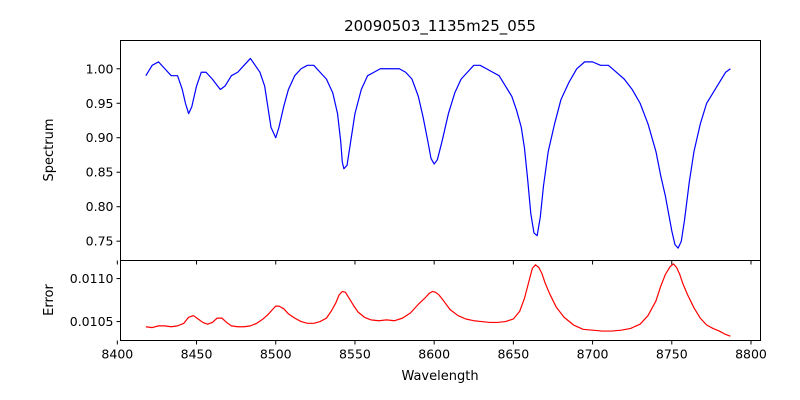 The width and height of the screenshot is (800, 400). What do you see at coordinates (100, 241) in the screenshot?
I see `spectrum-y-tick-label: 0.75` at bounding box center [100, 241].